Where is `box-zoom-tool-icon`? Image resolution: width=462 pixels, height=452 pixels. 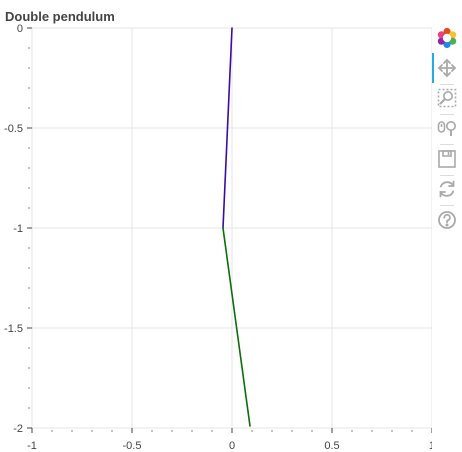
box-zoom-tool-icon is located at coordinates (447, 98).